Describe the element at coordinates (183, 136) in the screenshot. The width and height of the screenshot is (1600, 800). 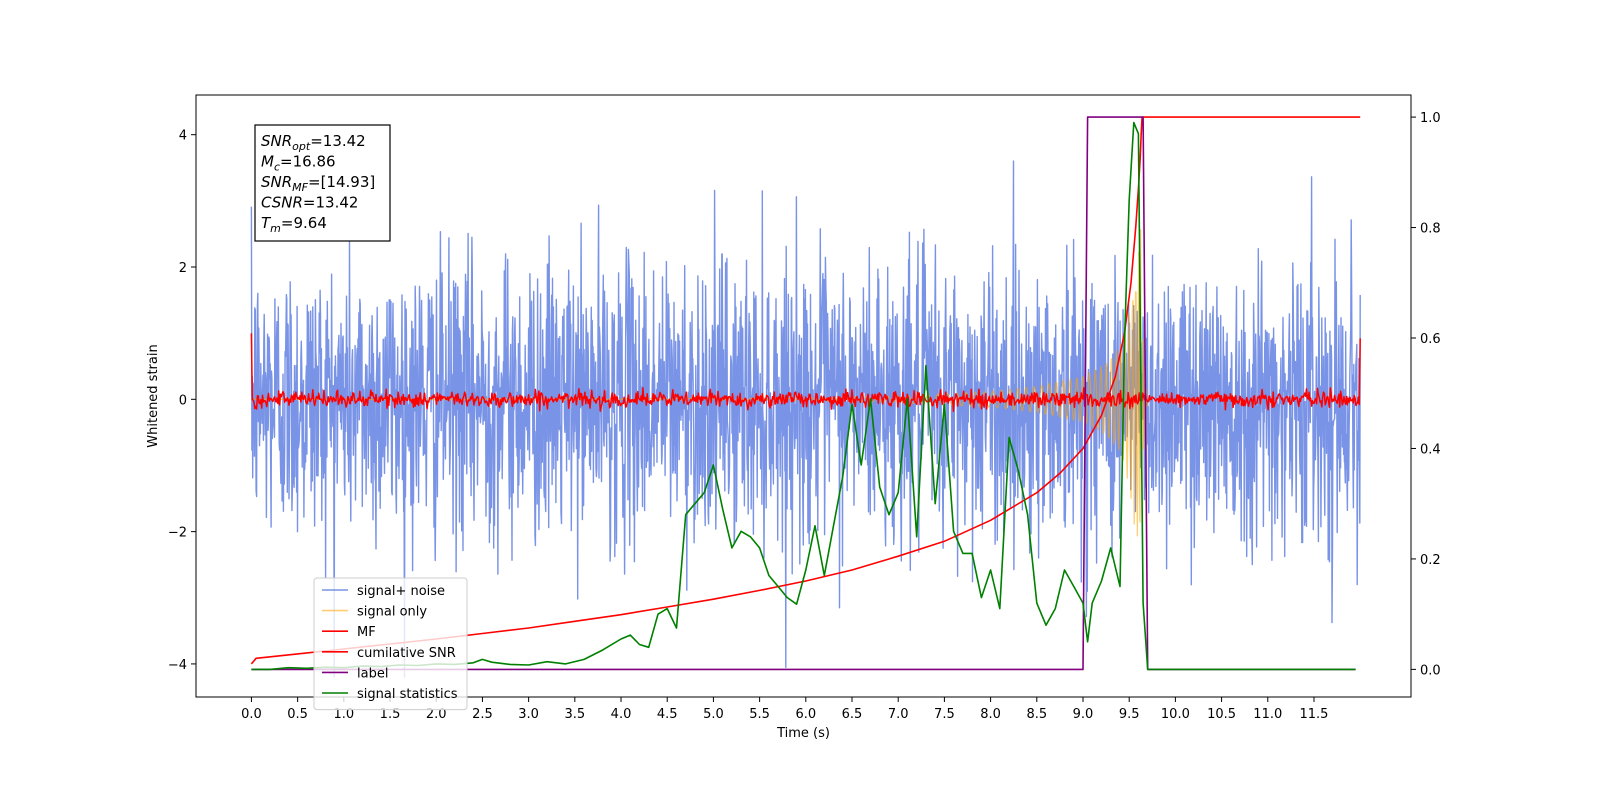
I see `y-tick-label: 4` at that location.